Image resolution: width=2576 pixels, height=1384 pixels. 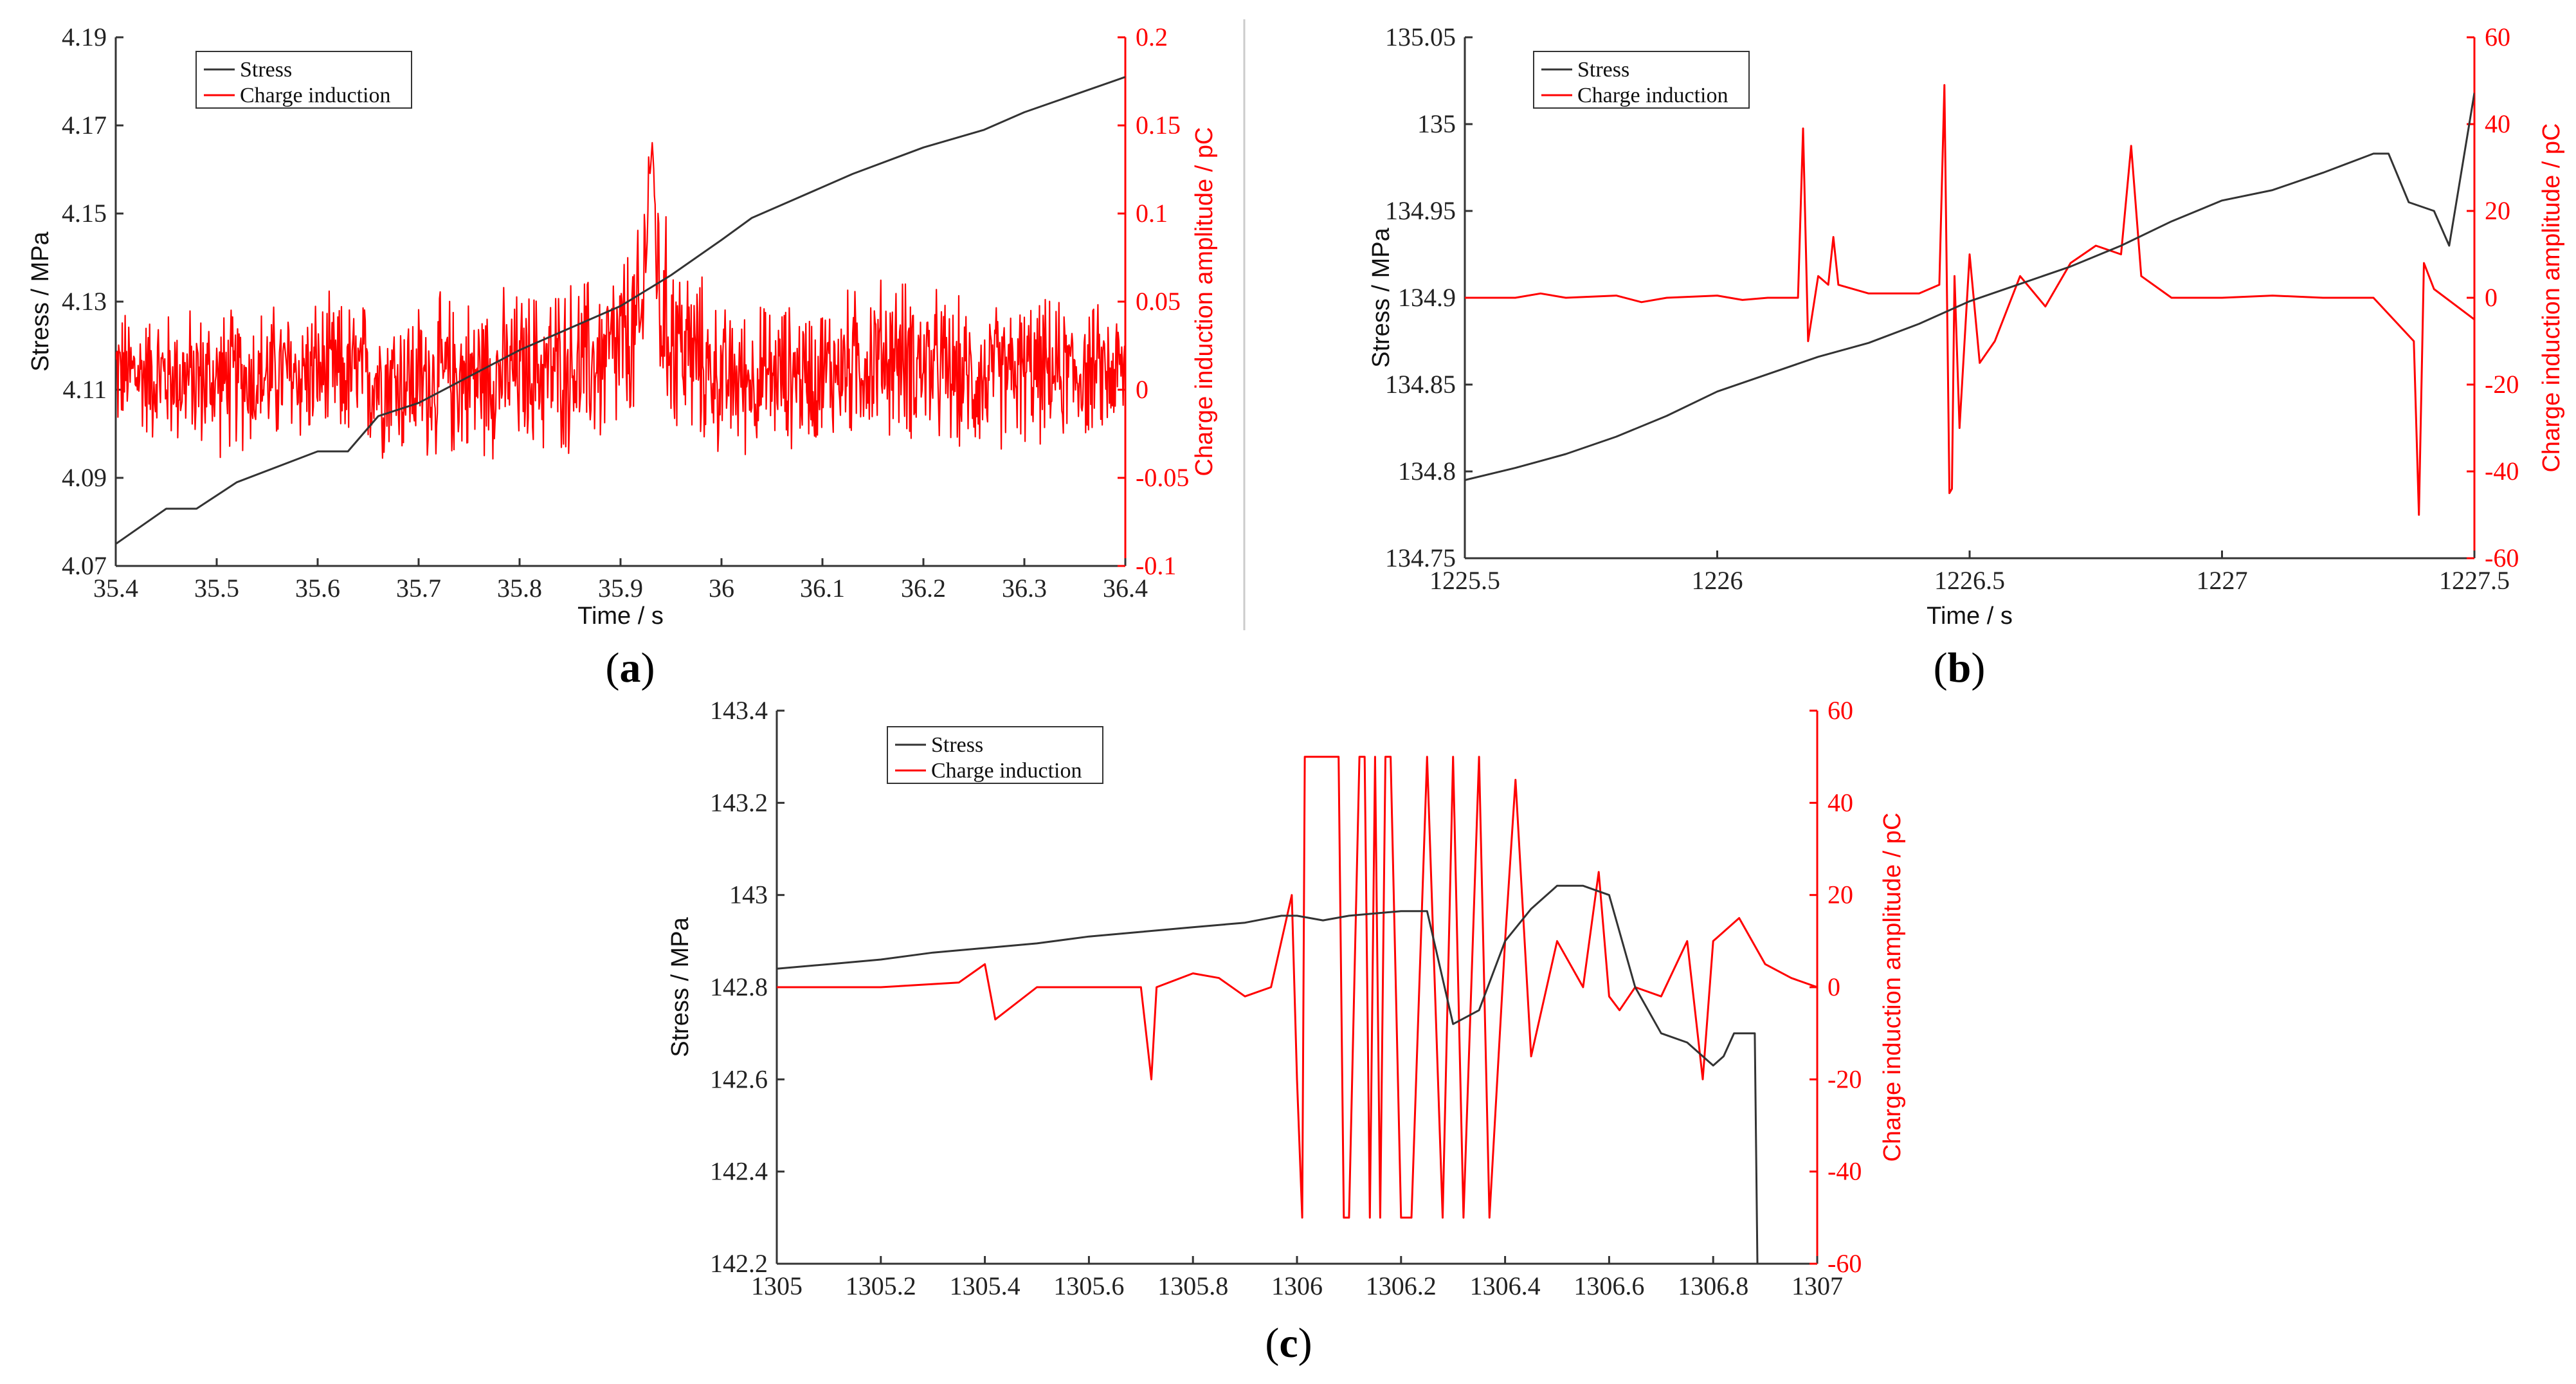 What do you see at coordinates (1125, 588) in the screenshot?
I see `x-tick-label: 36.4` at bounding box center [1125, 588].